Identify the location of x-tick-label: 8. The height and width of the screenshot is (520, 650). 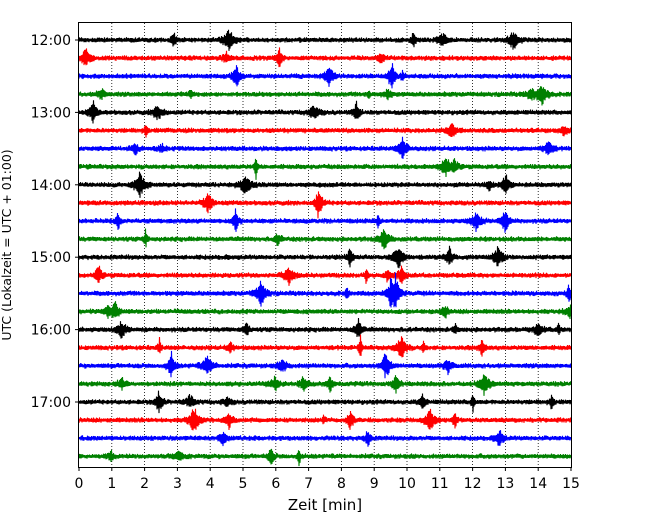
(341, 484).